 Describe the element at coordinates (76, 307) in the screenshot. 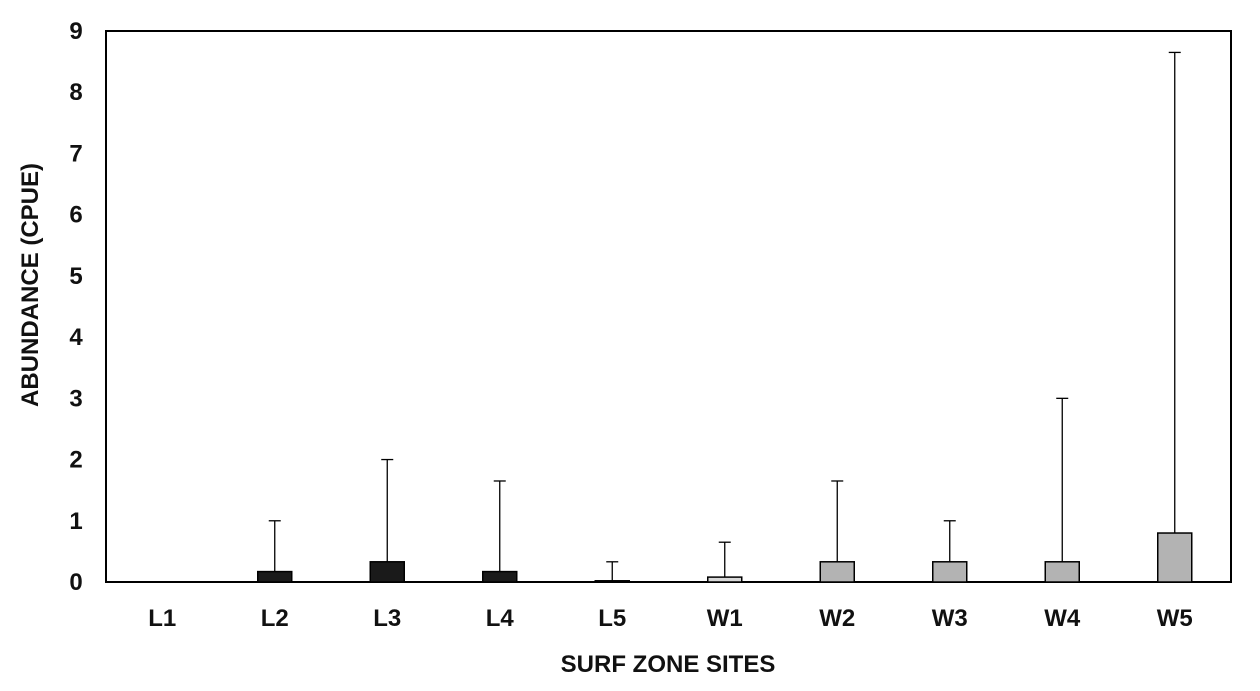

I see `y-axis: 0 1 2 3 4 5 6 7 8 9` at that location.